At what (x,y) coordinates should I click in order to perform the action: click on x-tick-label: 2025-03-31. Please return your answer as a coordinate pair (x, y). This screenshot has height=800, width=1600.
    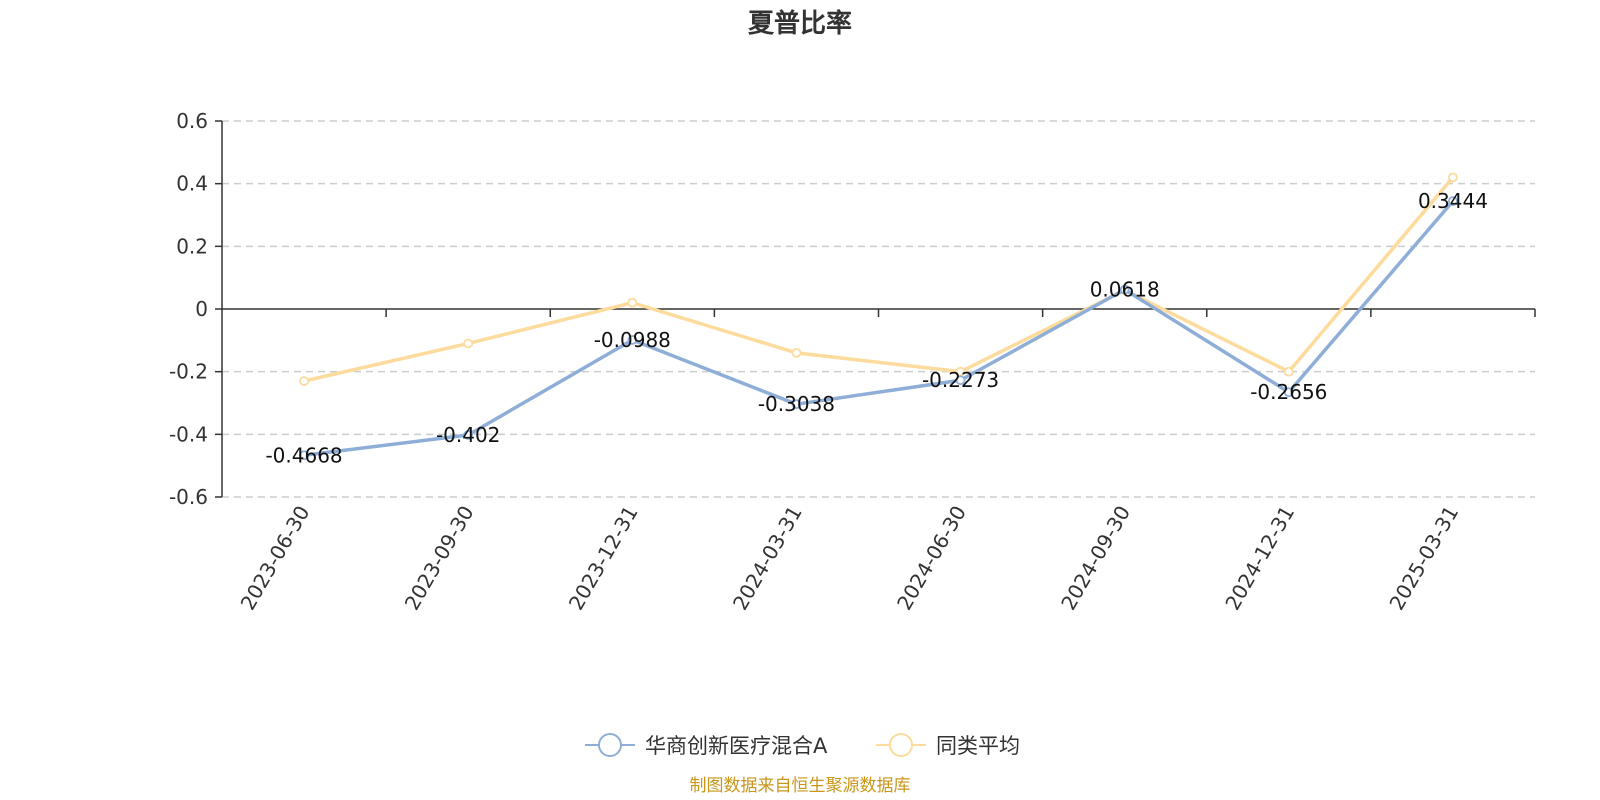
    Looking at the image, I should click on (1423, 558).